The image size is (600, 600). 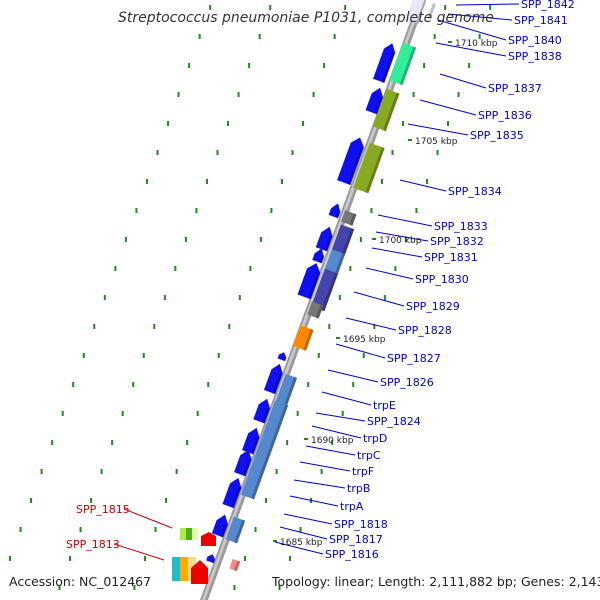 I want to click on gene-label: SPP_1827, so click(x=414, y=358).